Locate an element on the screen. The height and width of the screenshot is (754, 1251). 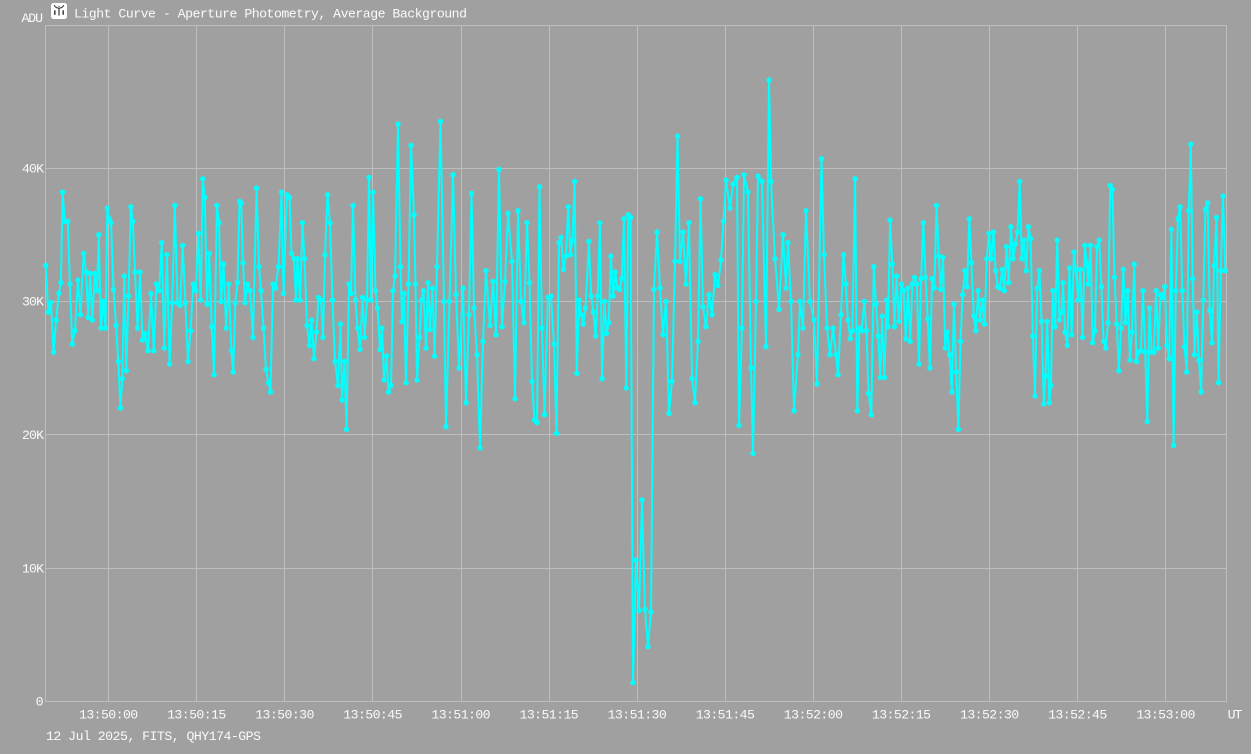
svg-text: 13:52:15 is located at coordinates (901, 715).